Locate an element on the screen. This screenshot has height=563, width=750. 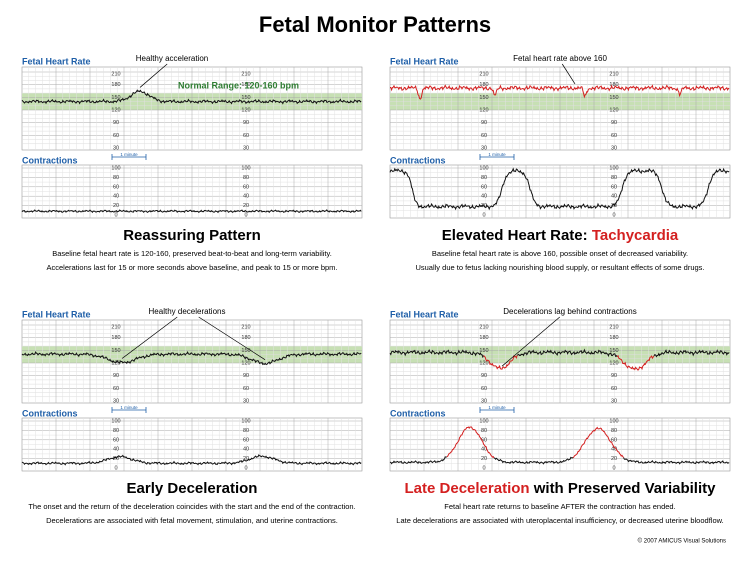
title-part: Early Deceleration is located at coordinates (192, 488).